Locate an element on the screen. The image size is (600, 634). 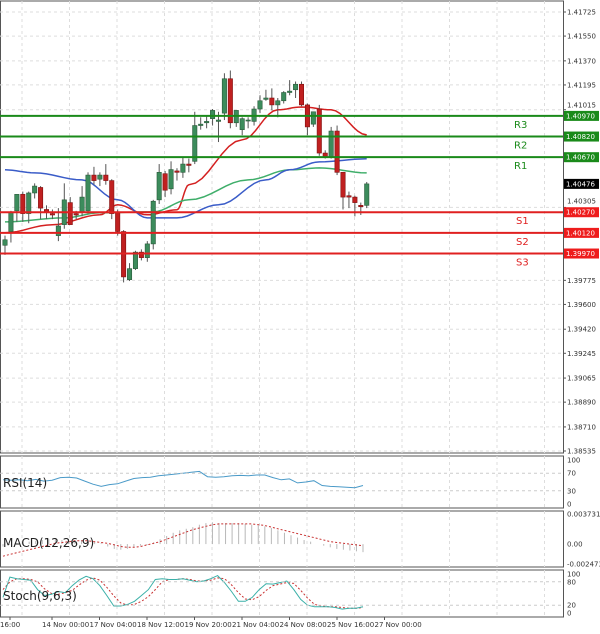
y-tick-label: 1.39775 is located at coordinates (581, 281).